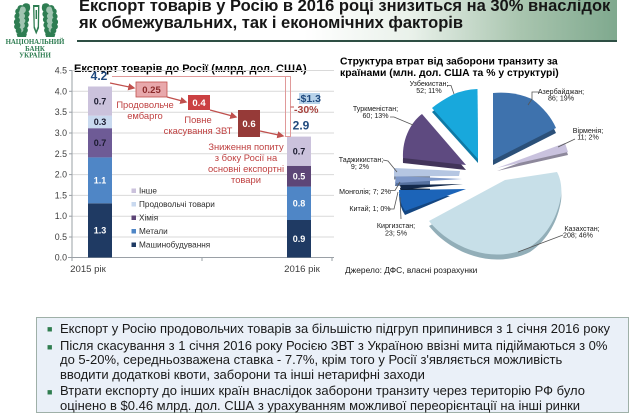  Describe the element at coordinates (302, 269) in the screenshot. I see `svg-text: 2016 рік` at that location.